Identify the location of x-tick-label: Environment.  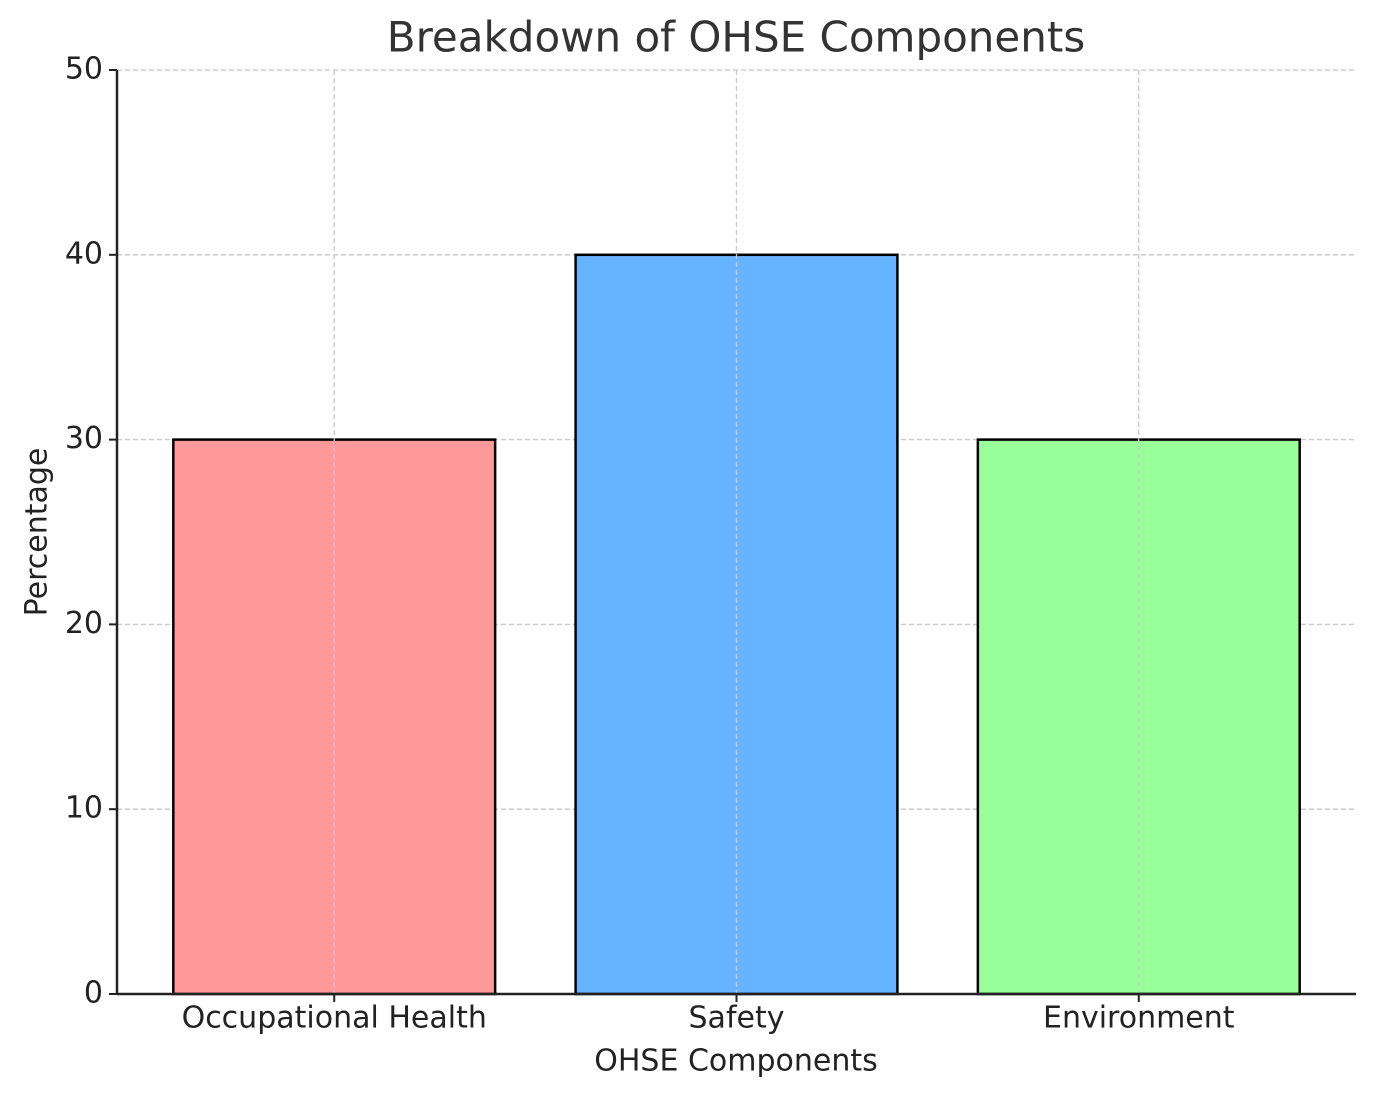
(1139, 1018).